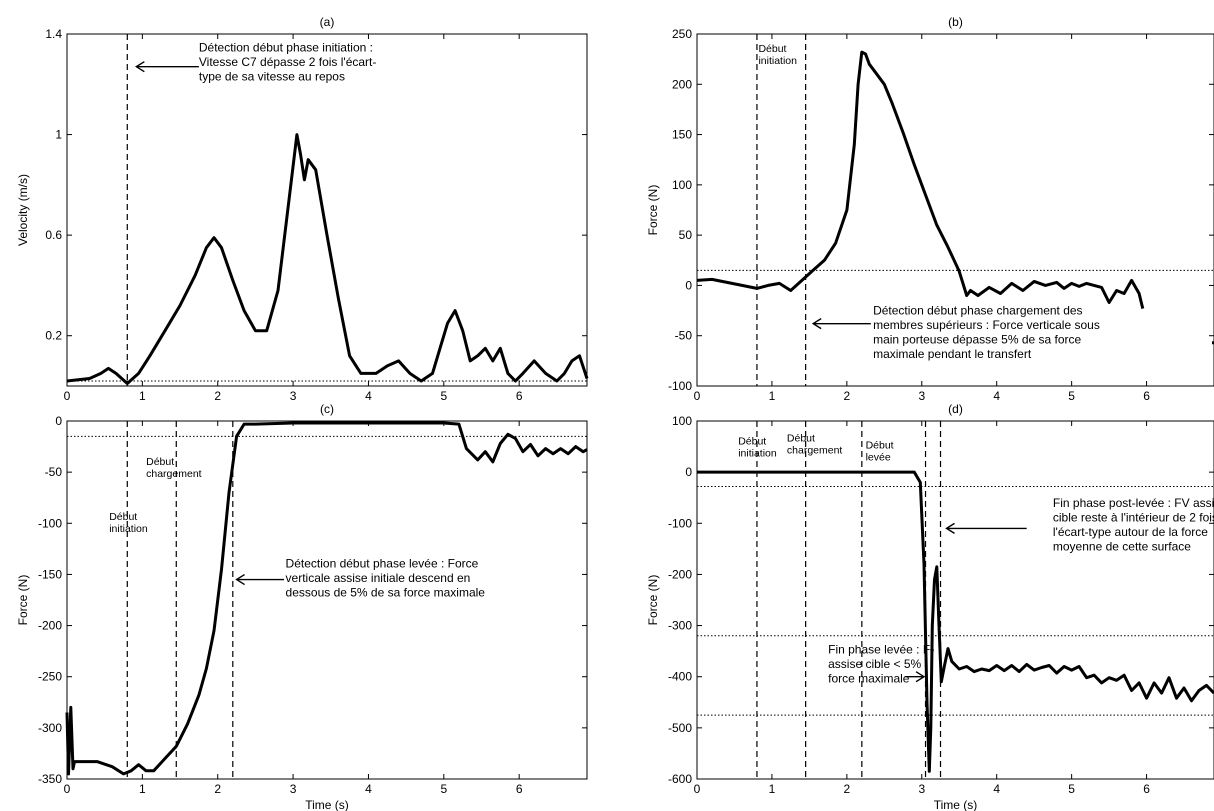 The width and height of the screenshot is (1214, 811). Describe the element at coordinates (23, 210) in the screenshot. I see `y-axis-label: Velocity (m/s)` at that location.